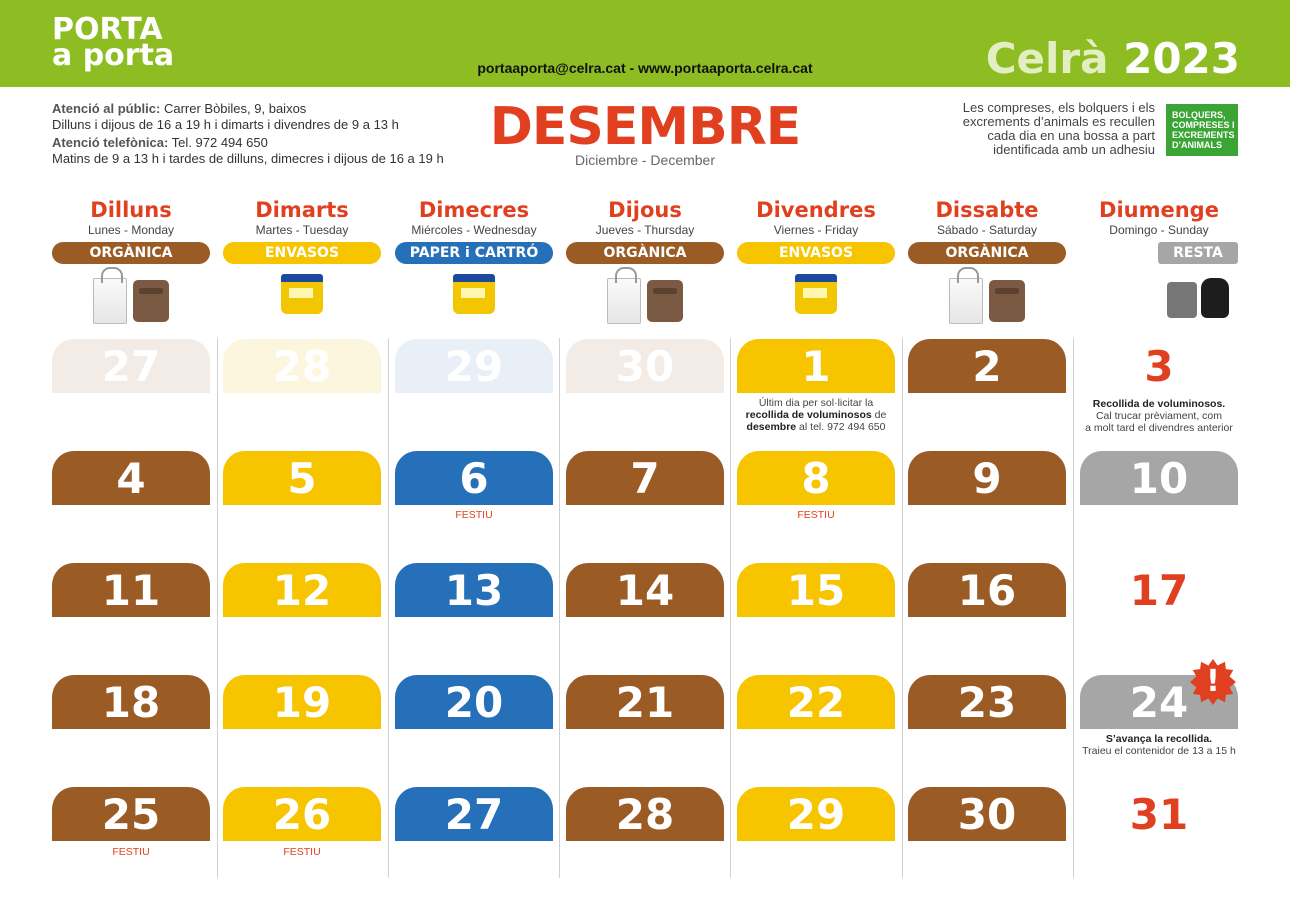 The width and height of the screenshot is (1290, 912). I want to click on day-cell-25: 25, so click(131, 814).